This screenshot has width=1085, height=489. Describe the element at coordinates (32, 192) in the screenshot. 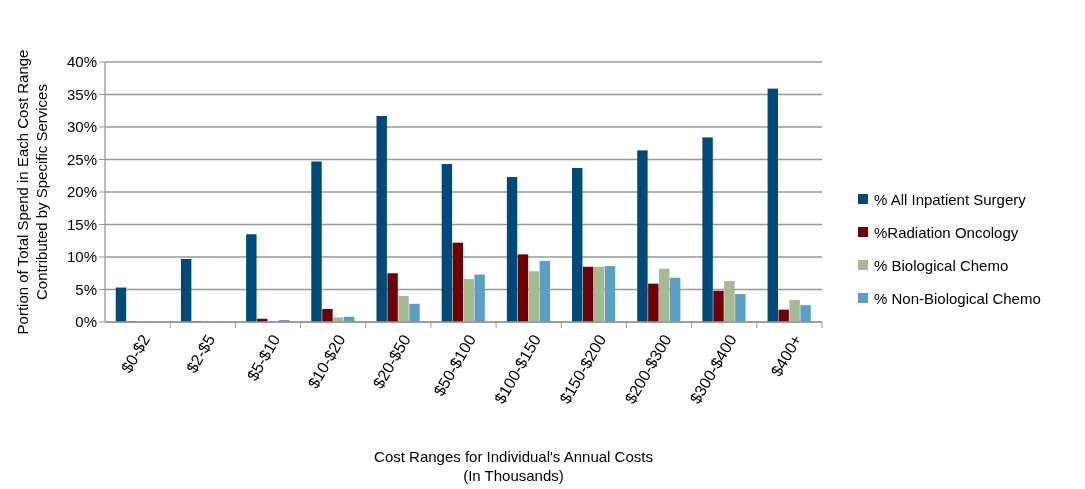

I see `y-axis-title: Portion of Total Spend in Each Cost Range Contributed by Specific Services` at that location.